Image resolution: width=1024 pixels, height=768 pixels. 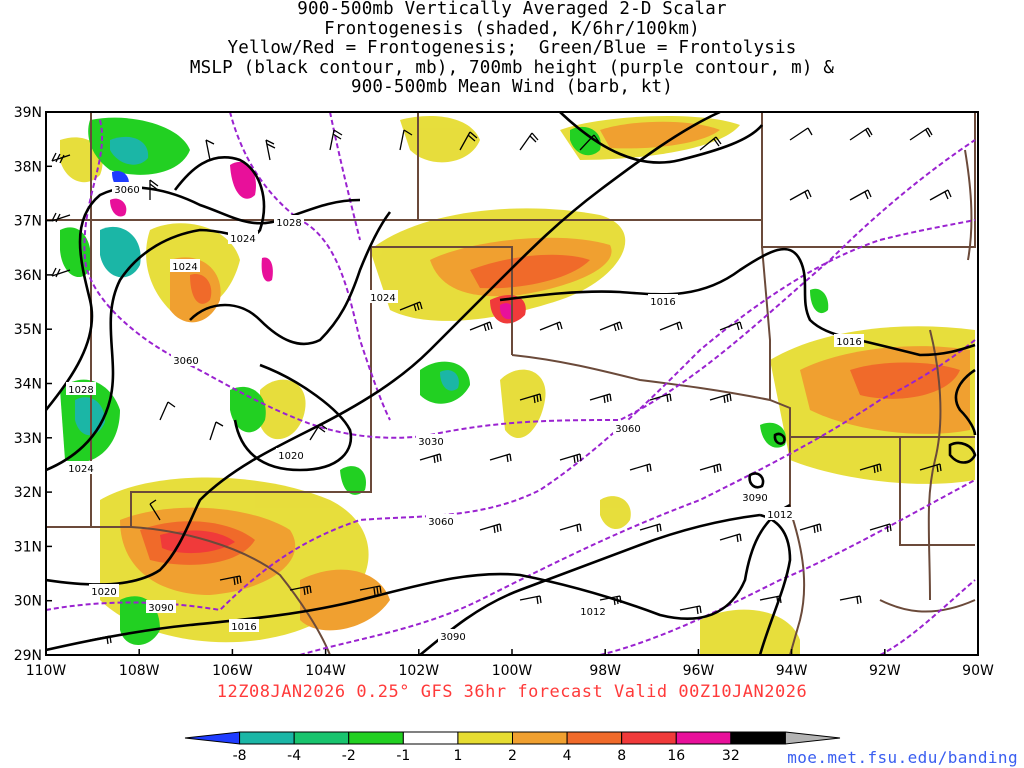 I want to click on lat-tick-label: 32N, so click(x=28, y=493).